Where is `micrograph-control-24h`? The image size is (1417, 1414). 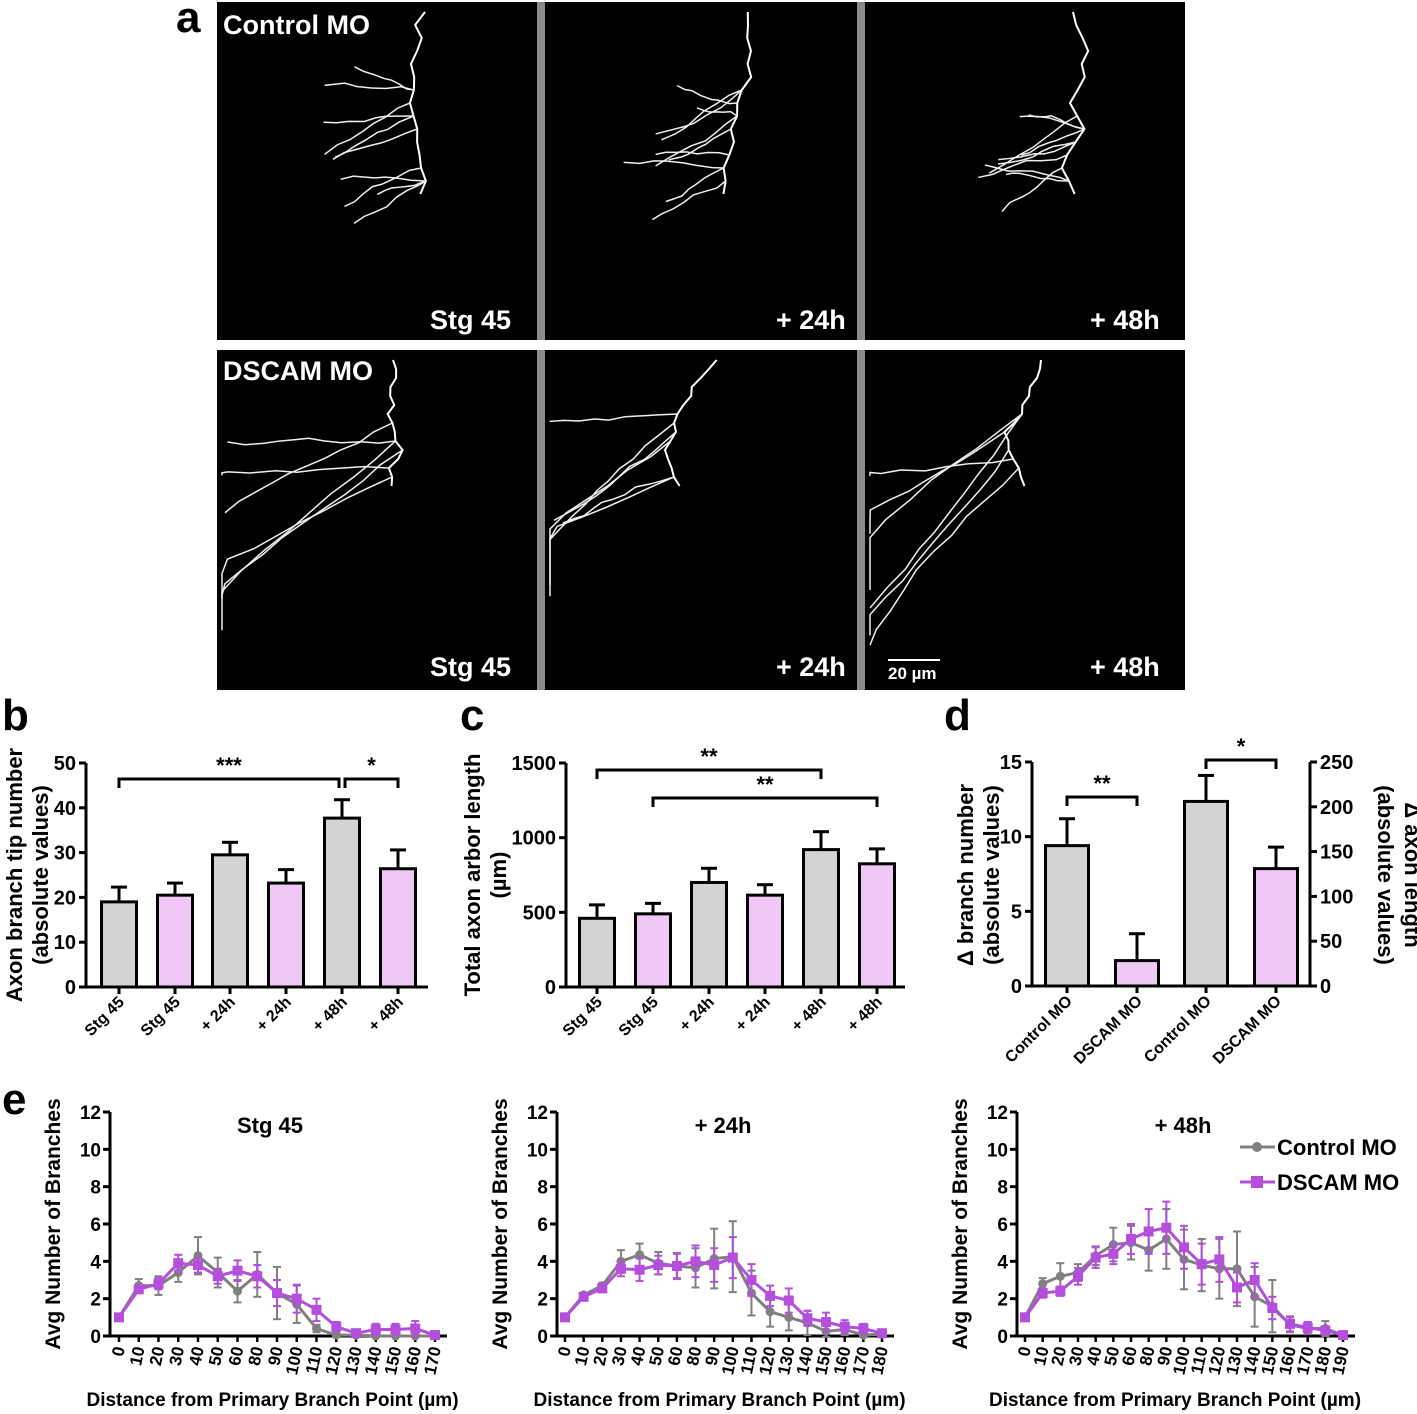 micrograph-control-24h is located at coordinates (701, 171).